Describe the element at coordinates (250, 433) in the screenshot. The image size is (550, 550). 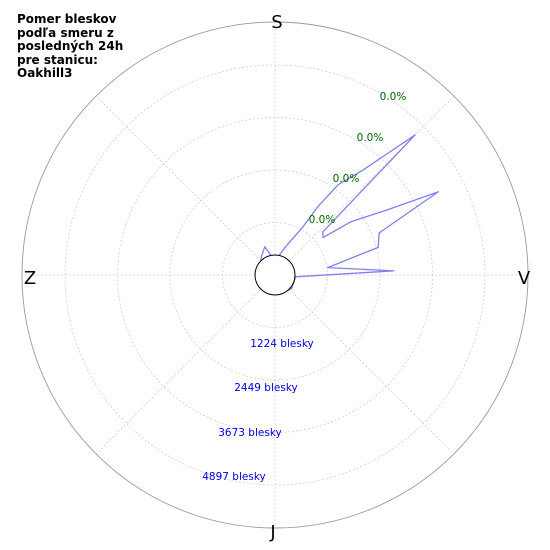
I see `radial-tick-label: 3673 blesky` at that location.